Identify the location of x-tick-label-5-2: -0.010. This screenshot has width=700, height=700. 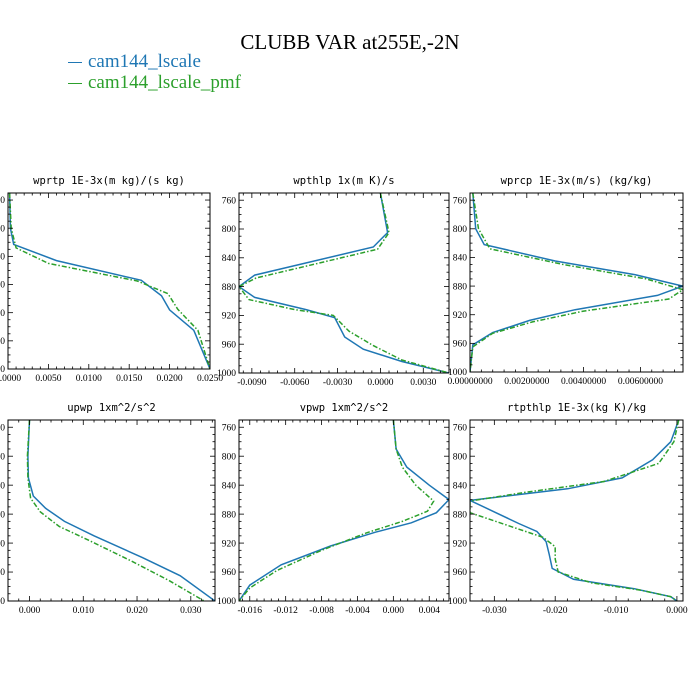
(616, 611).